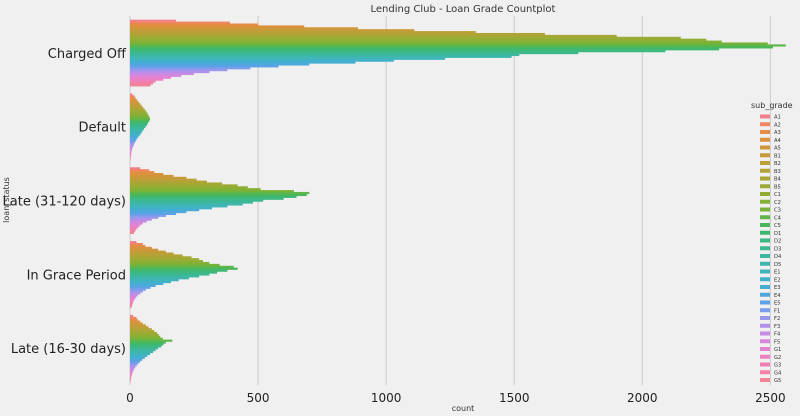 The height and width of the screenshot is (416, 800). What do you see at coordinates (777, 149) in the screenshot?
I see `legend-label: A5` at bounding box center [777, 149].